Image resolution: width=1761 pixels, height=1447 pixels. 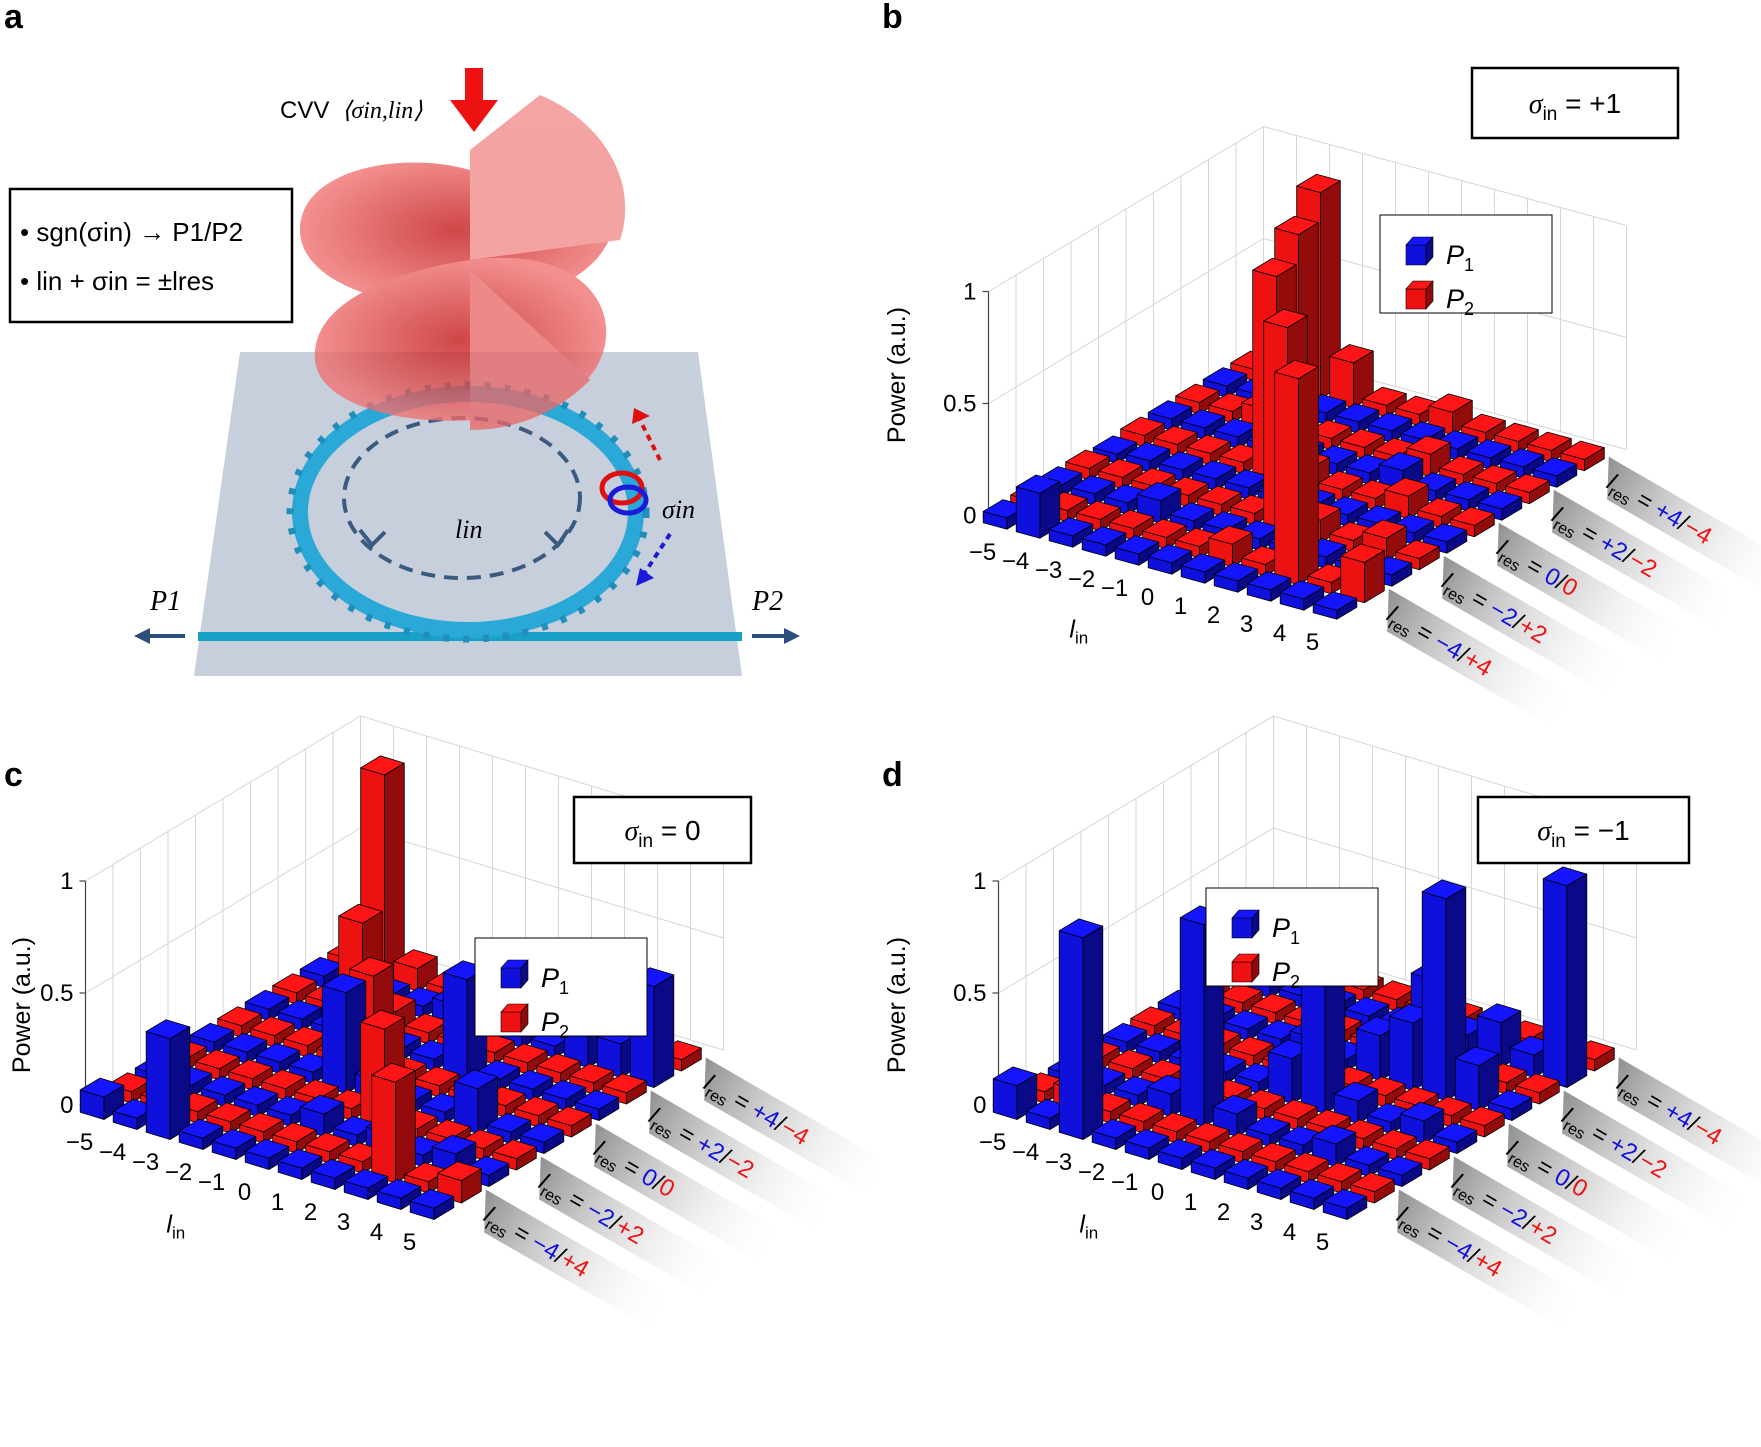 I want to click on p2-arrowhead, so click(x=792, y=636).